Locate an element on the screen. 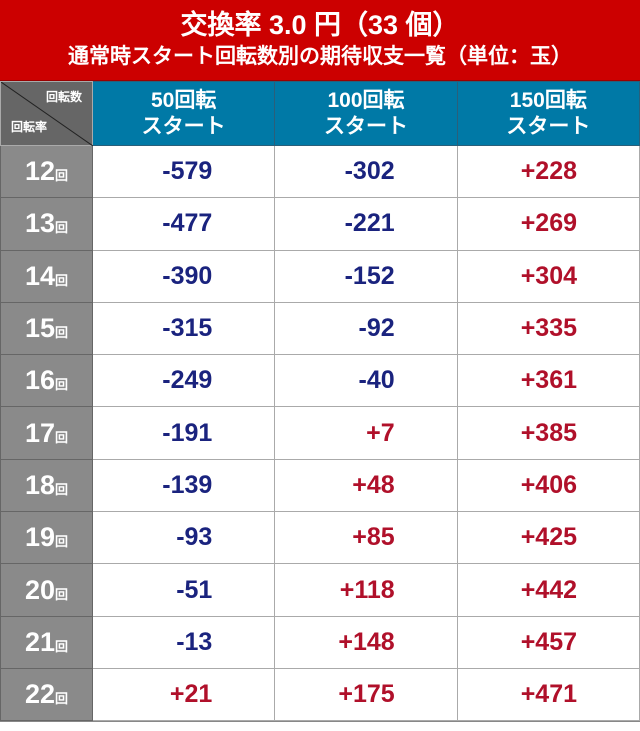 Image resolution: width=640 pixels, height=731 pixels. rate-value: 13 is located at coordinates (40, 223).